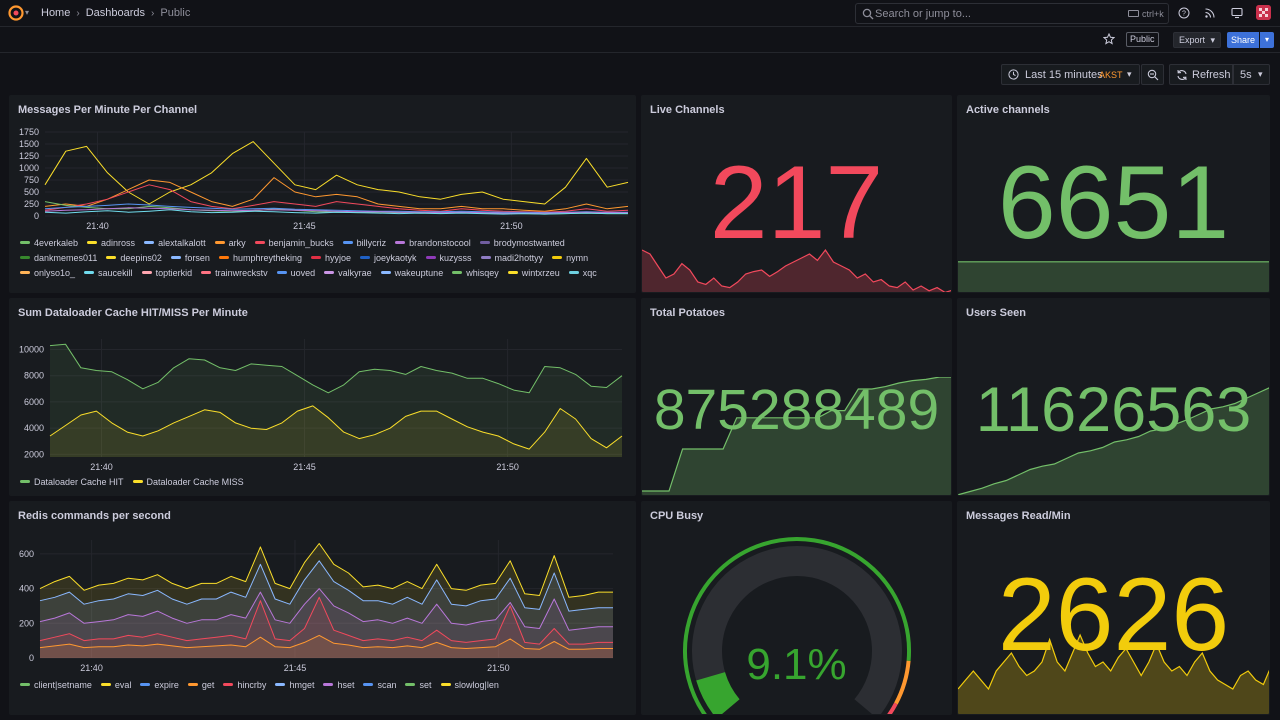  Describe the element at coordinates (433, 242) in the screenshot. I see `legend-item: brandonstocool` at that location.